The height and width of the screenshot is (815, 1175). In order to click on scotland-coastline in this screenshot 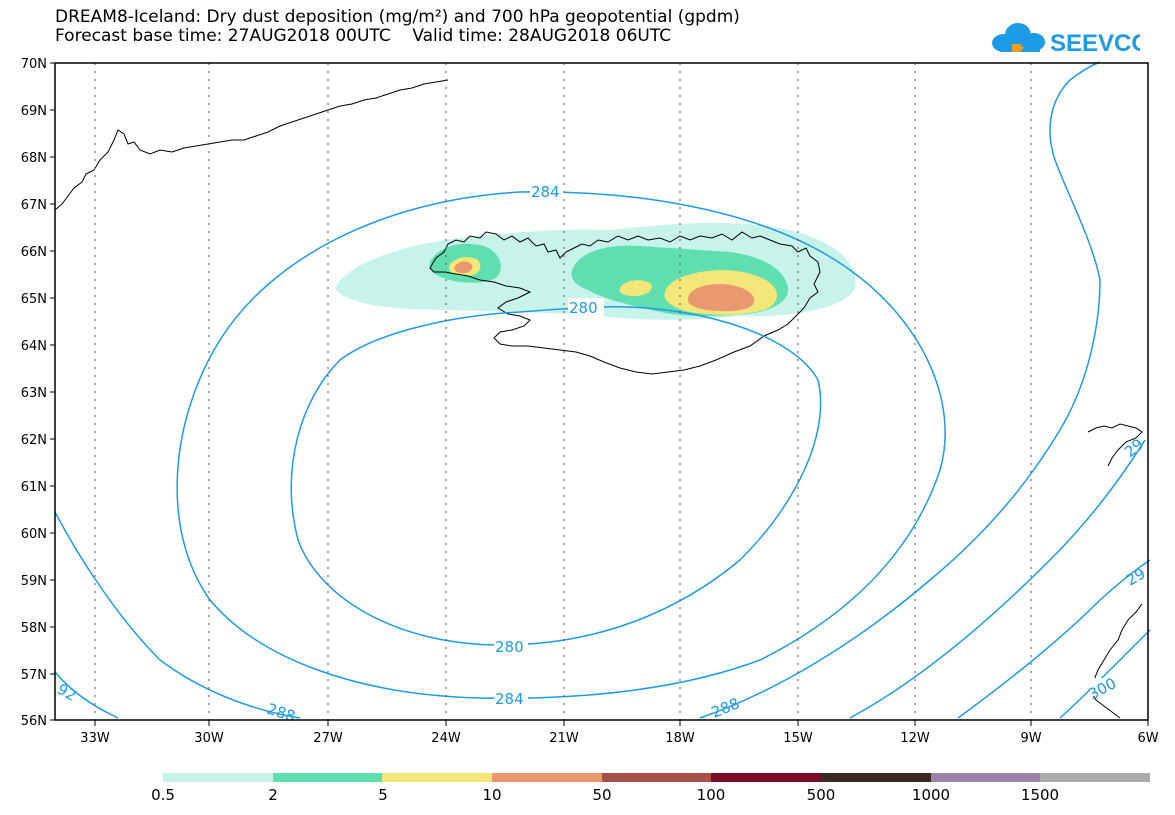, I will do `click(1116, 661)`.